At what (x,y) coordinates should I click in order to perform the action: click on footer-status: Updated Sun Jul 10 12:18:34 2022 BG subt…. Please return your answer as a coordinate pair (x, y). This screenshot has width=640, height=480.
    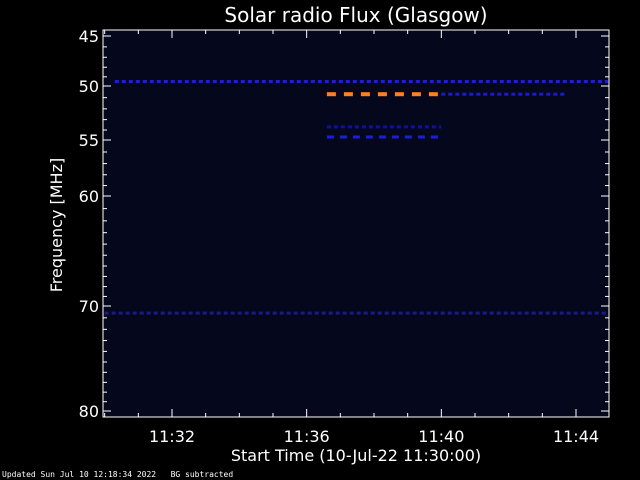
    Looking at the image, I should click on (117, 474).